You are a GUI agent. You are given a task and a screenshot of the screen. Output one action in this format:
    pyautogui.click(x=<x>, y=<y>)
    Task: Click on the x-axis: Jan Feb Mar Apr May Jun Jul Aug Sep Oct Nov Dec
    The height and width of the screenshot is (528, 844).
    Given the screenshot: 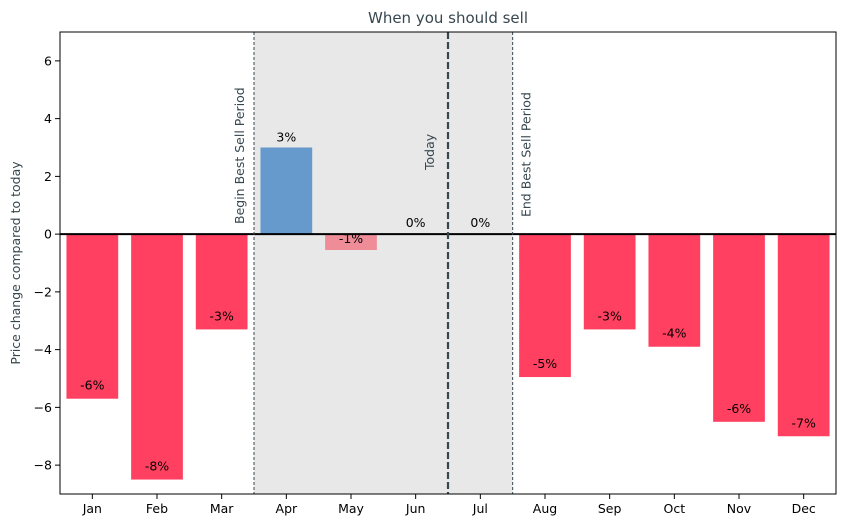 What is the action you would take?
    pyautogui.click(x=449, y=505)
    